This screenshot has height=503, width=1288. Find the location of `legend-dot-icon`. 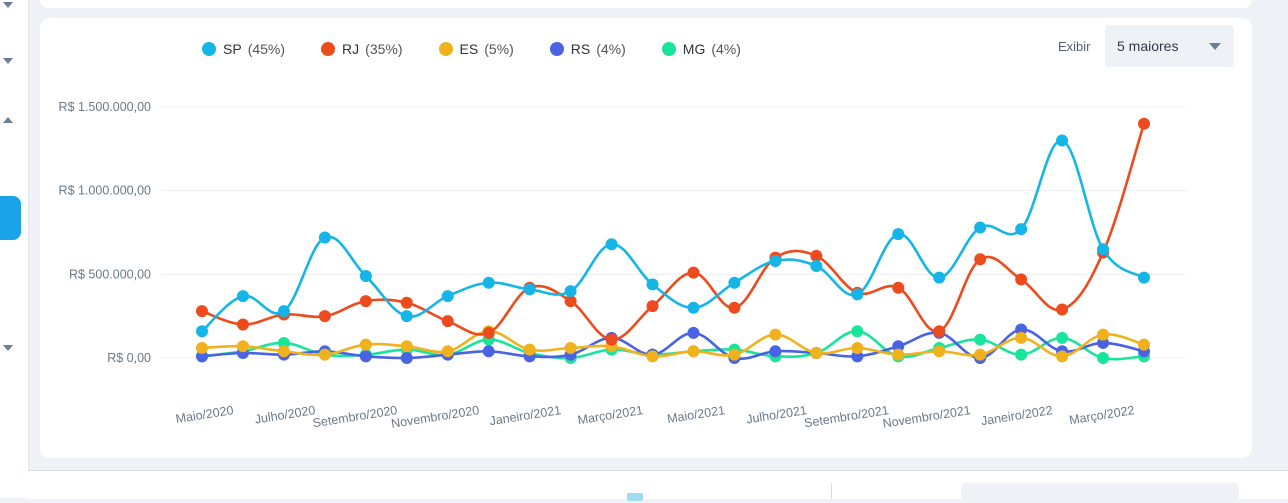

legend-dot-icon is located at coordinates (445, 49).